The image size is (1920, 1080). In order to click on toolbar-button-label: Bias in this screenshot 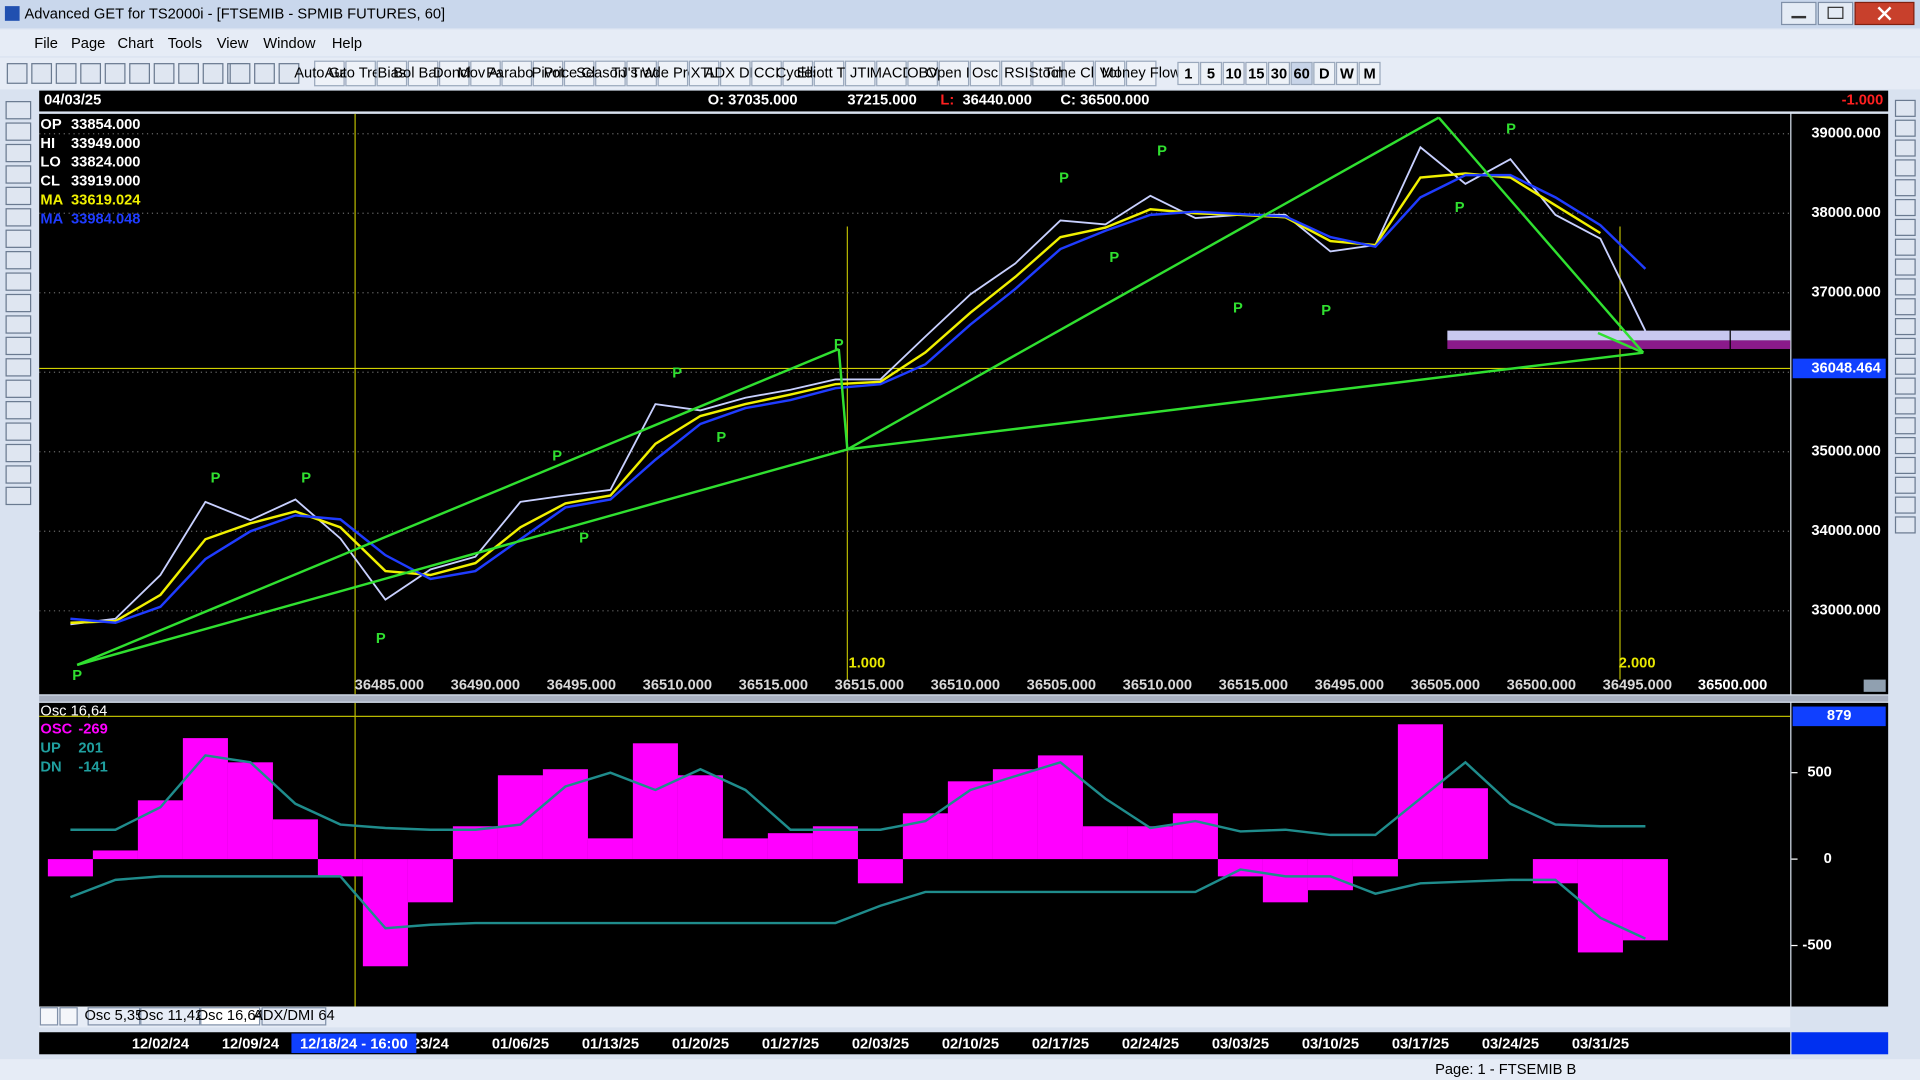, I will do `click(392, 73)`.